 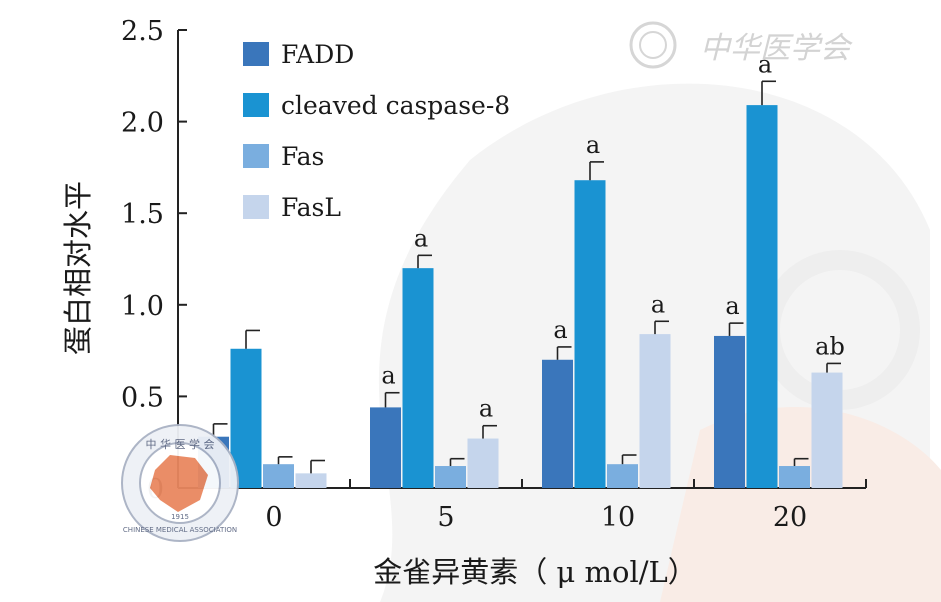 I want to click on seal-year-text: 1915, so click(x=180, y=517).